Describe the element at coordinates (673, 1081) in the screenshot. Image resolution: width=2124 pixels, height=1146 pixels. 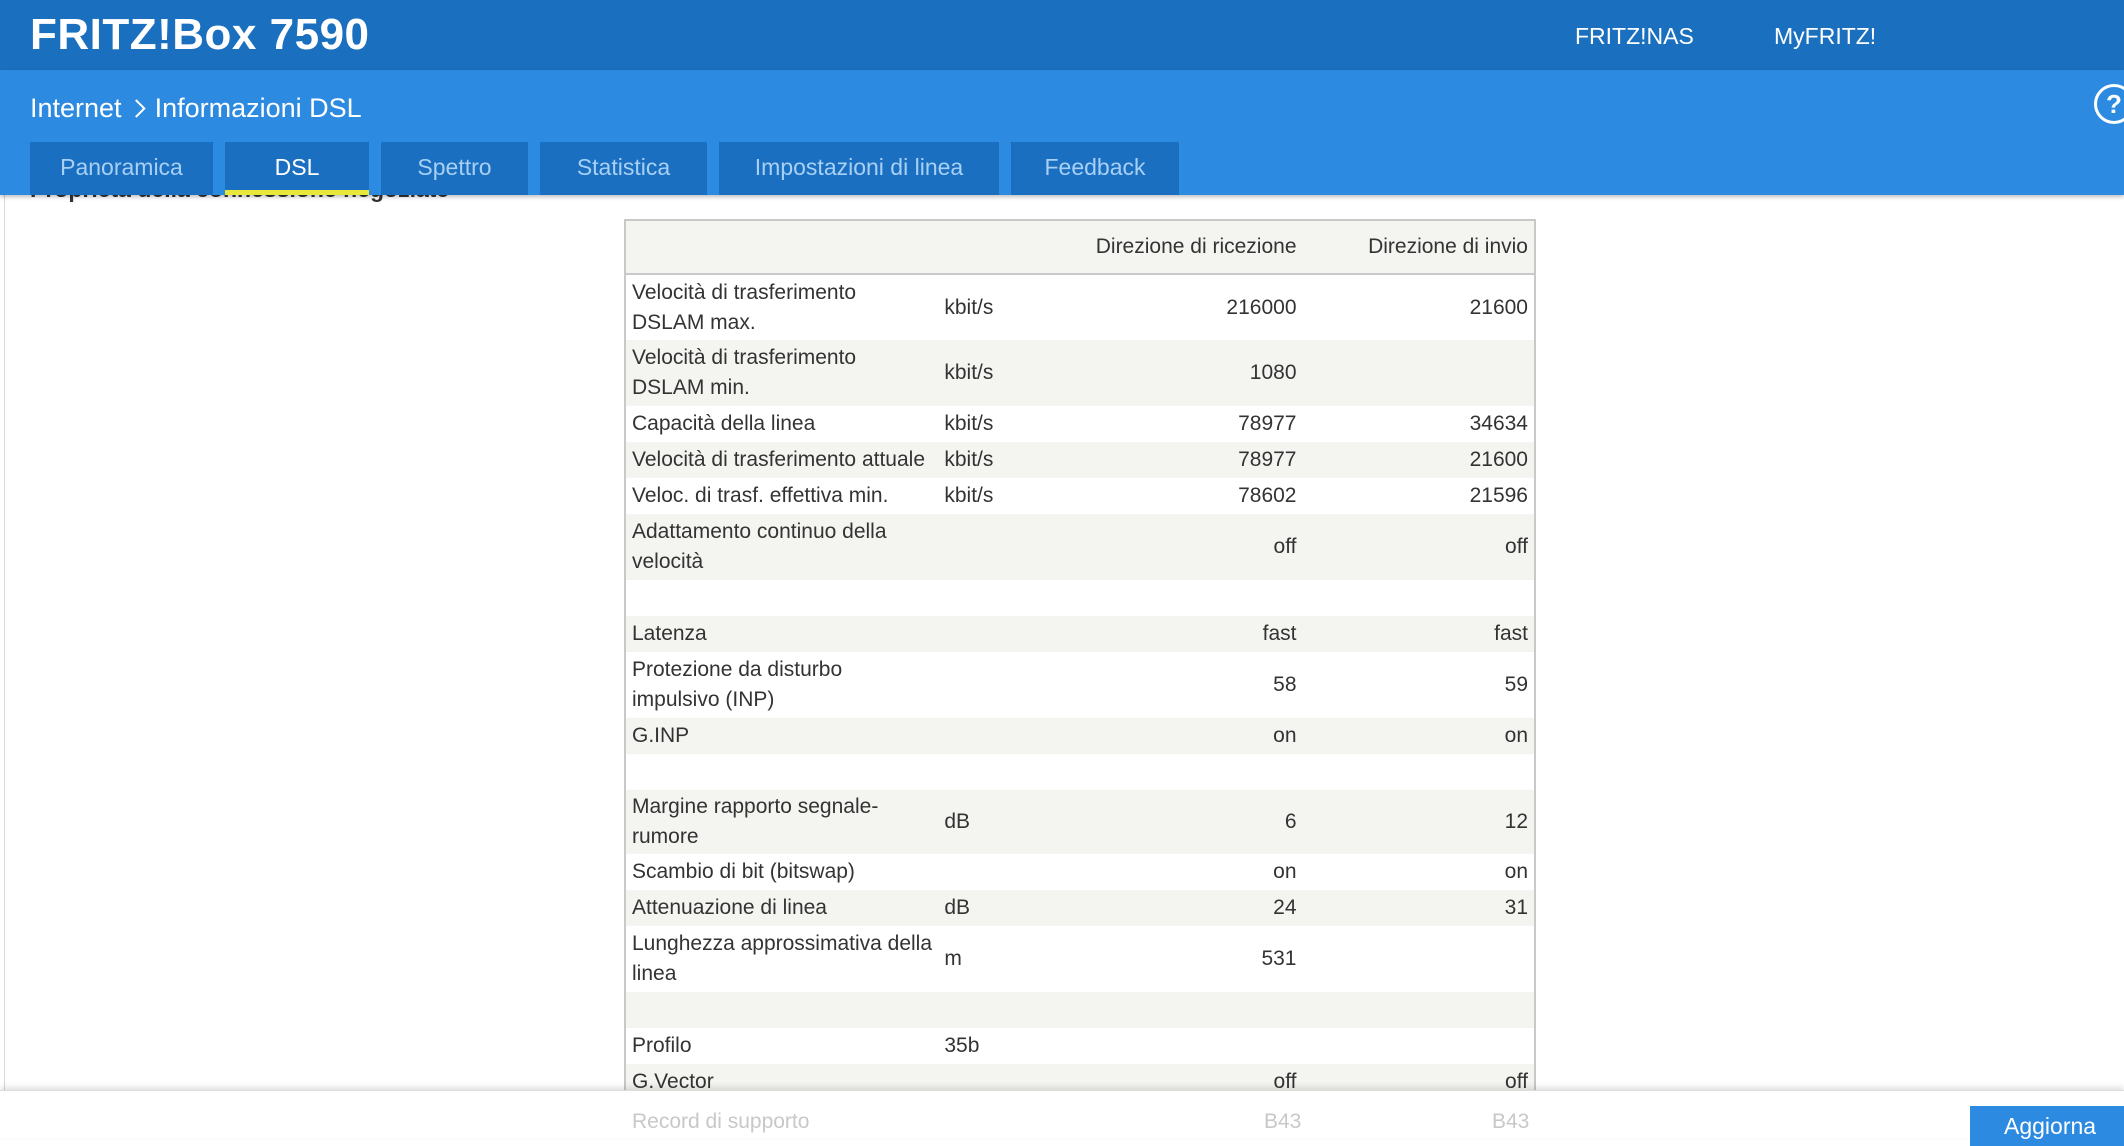
I see `row-label: G.Vector` at that location.